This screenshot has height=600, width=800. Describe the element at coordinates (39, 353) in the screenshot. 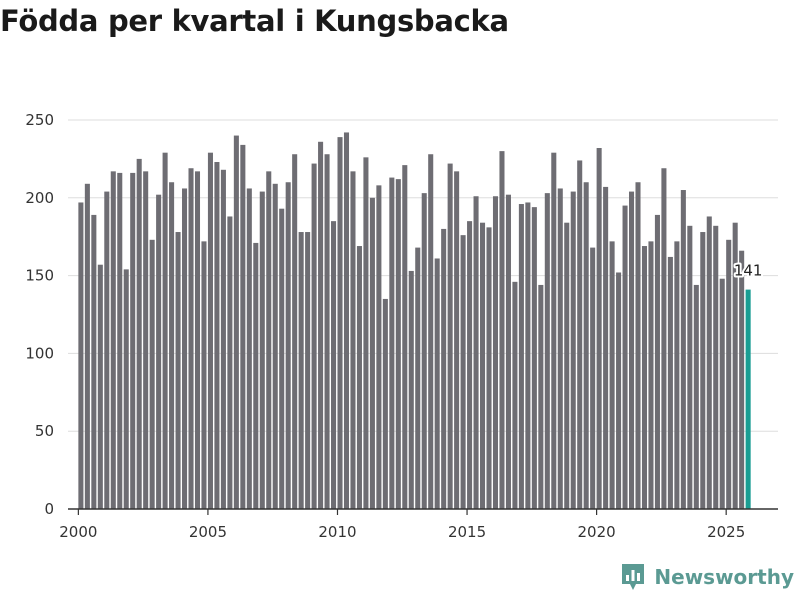

I see `y-tick-label: 100` at that location.